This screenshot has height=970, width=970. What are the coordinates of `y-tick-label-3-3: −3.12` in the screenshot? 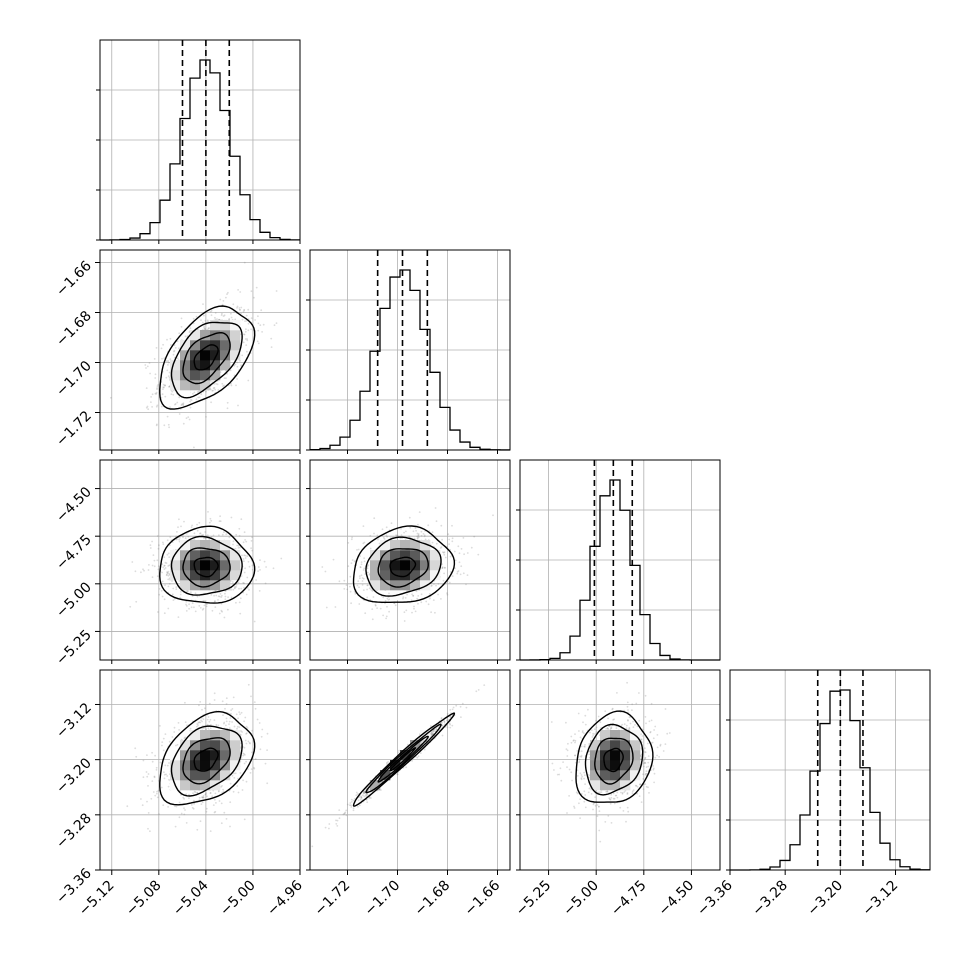 It's located at (74, 721).